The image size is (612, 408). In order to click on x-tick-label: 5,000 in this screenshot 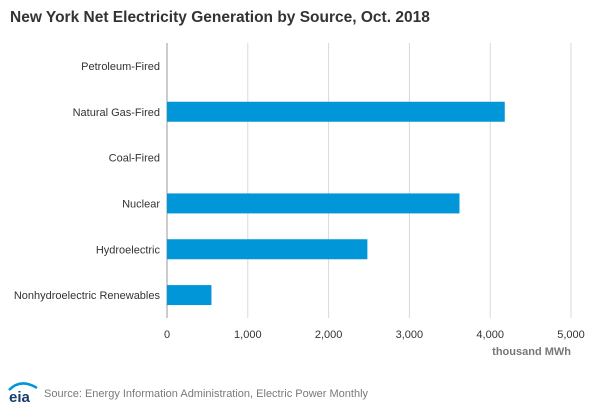, I will do `click(571, 335)`.